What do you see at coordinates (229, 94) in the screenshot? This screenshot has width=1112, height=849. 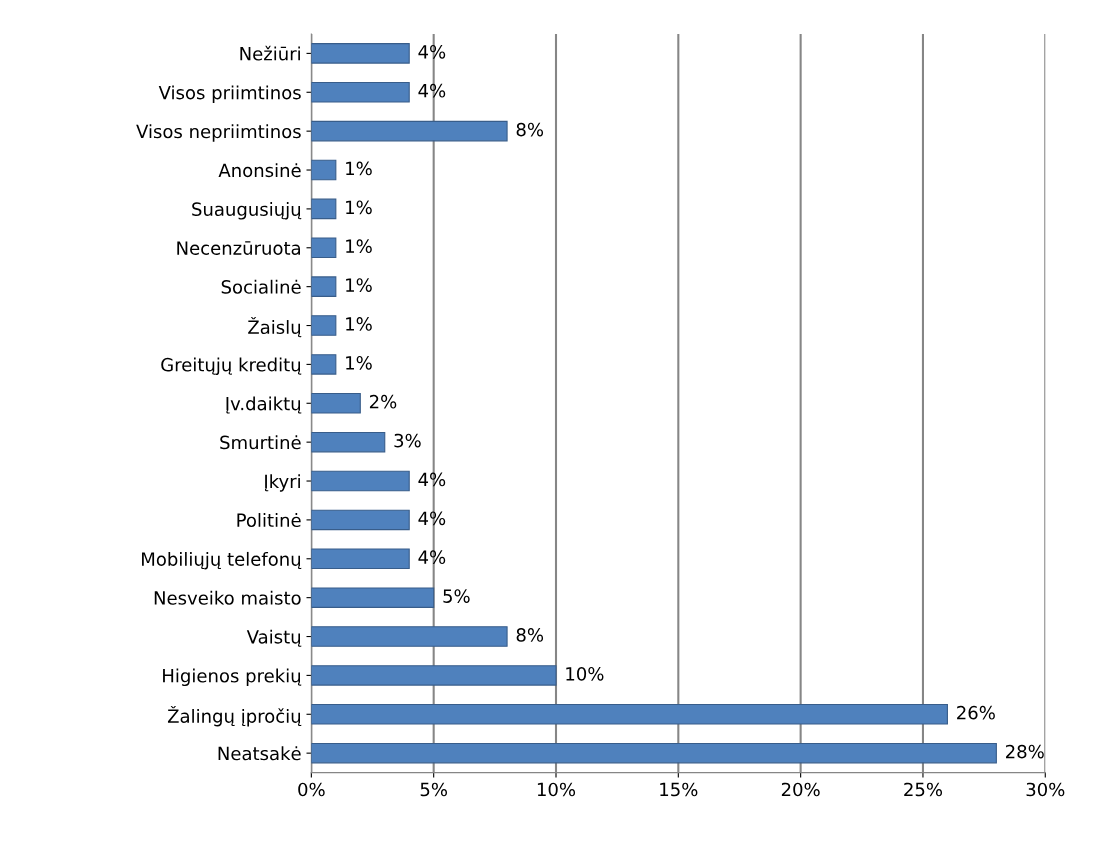 I see `y-tick-label: Visos priimtinos` at bounding box center [229, 94].